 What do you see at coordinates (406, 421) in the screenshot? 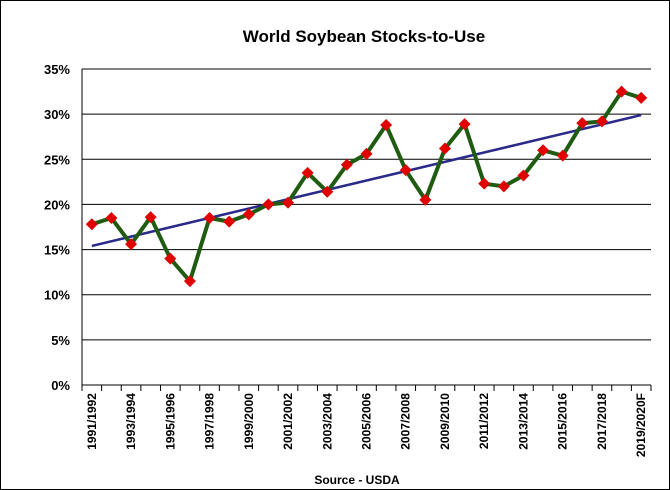
I see `x-tick-label: 2007/2008` at bounding box center [406, 421].